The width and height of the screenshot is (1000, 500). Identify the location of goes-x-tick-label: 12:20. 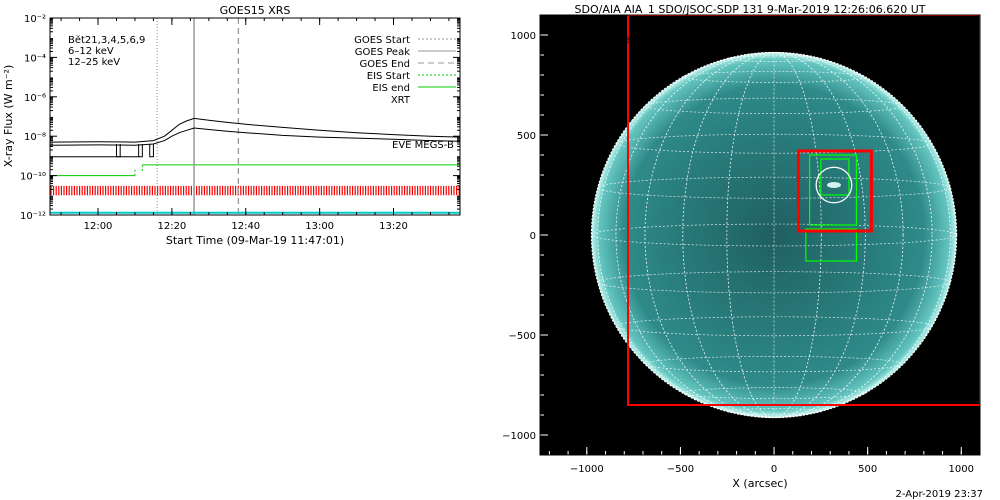
(171, 226).